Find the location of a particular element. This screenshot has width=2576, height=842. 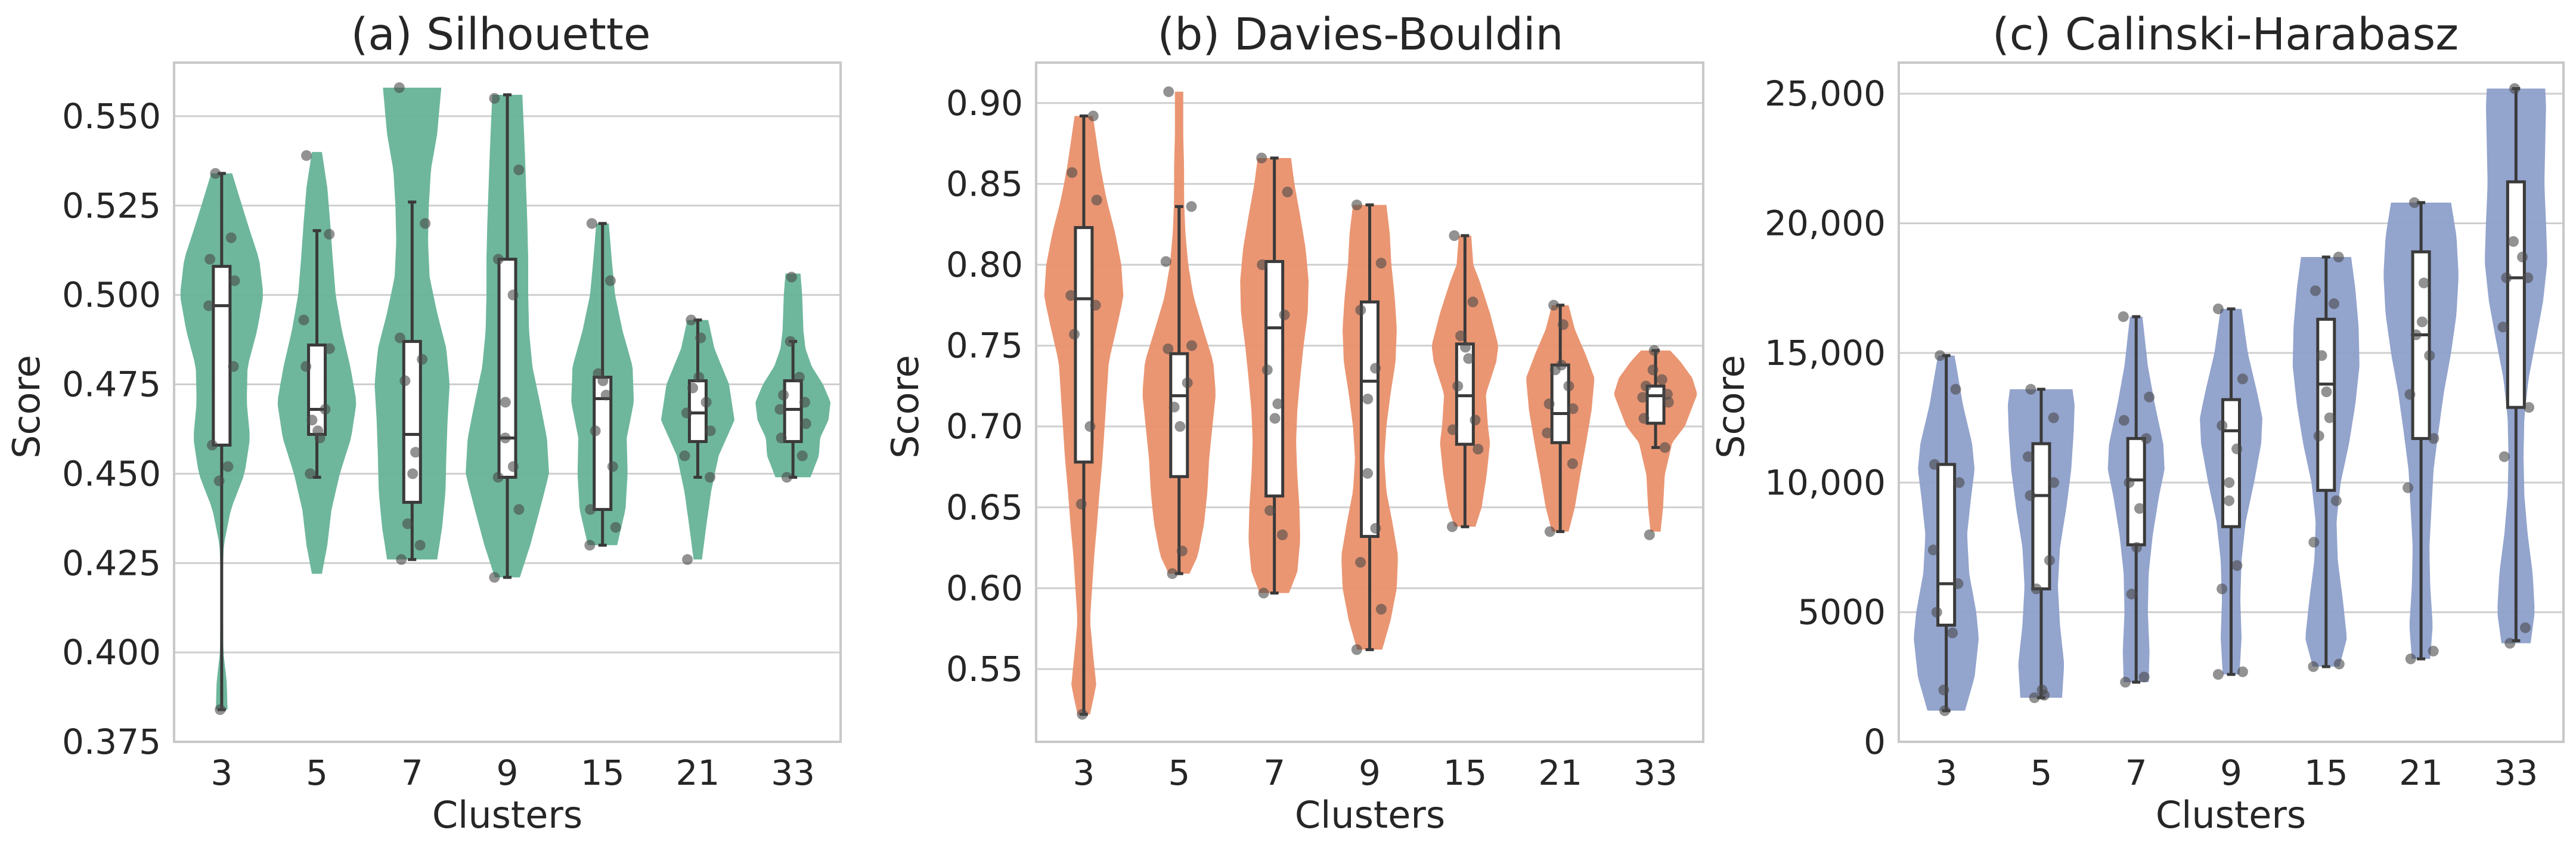

y-tick-label-davies-bouldin: 0.65 is located at coordinates (984, 508).